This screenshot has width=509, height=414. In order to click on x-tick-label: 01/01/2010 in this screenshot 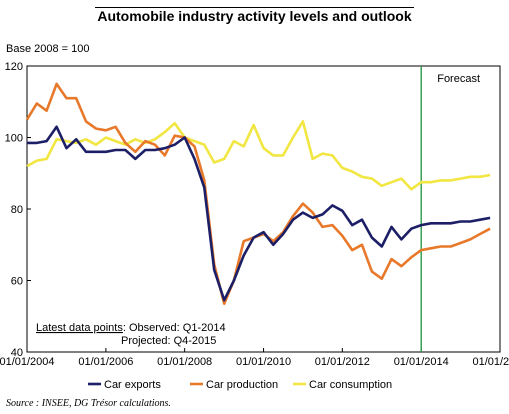, I will do `click(263, 362)`.